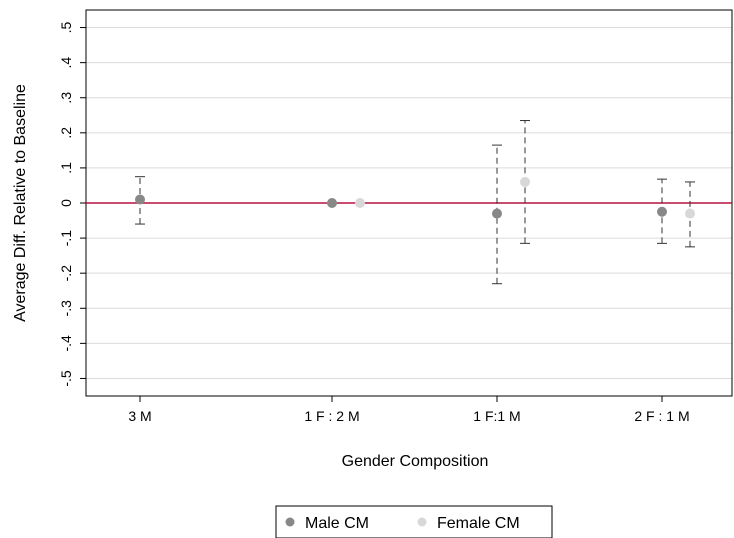 The height and width of the screenshot is (538, 734). What do you see at coordinates (331, 416) in the screenshot?
I see `x-tick-label: 1 F : 2 M` at bounding box center [331, 416].